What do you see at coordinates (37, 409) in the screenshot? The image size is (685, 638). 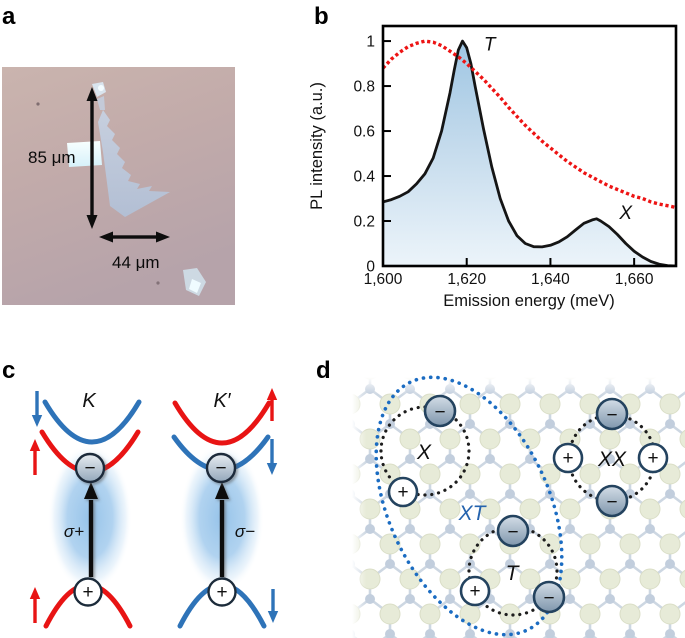 I see `spin-down-arrow-K-upper` at bounding box center [37, 409].